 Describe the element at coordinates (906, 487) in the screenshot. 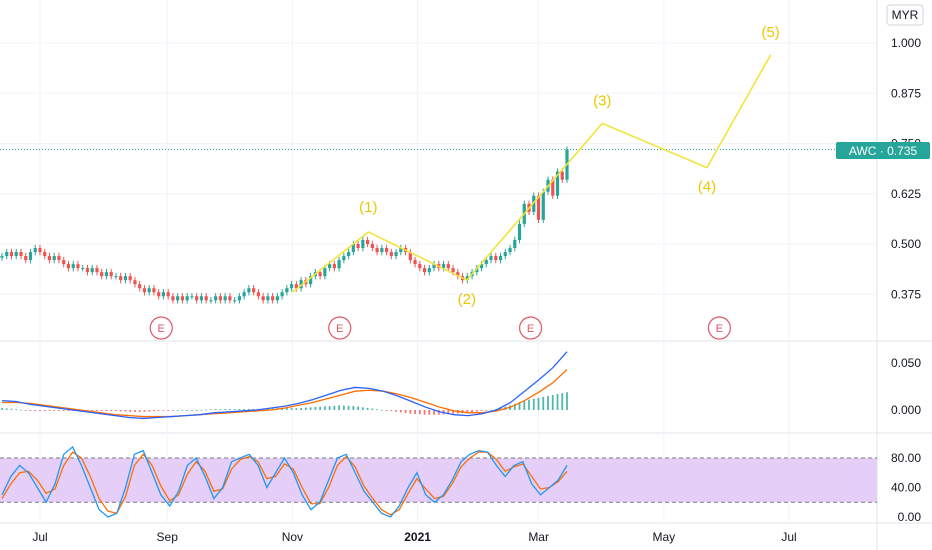

I see `stochastic-axis: 80.00 40.00 0.00` at that location.